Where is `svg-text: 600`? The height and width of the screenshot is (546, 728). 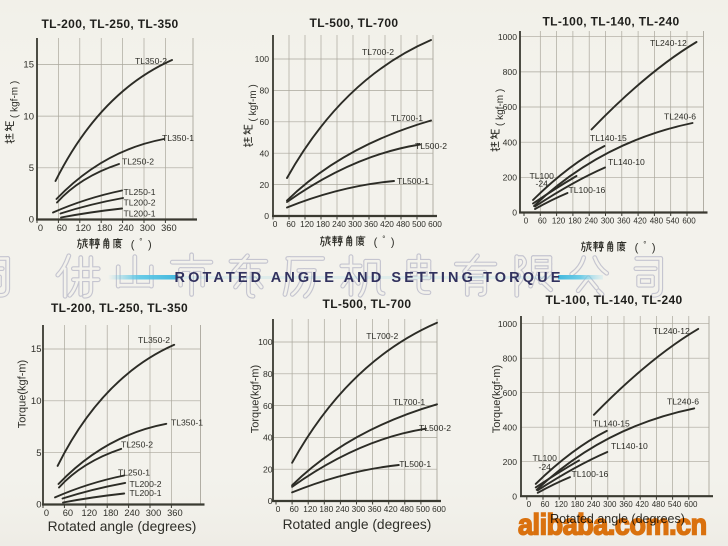 svg-text: 600 is located at coordinates (510, 393).